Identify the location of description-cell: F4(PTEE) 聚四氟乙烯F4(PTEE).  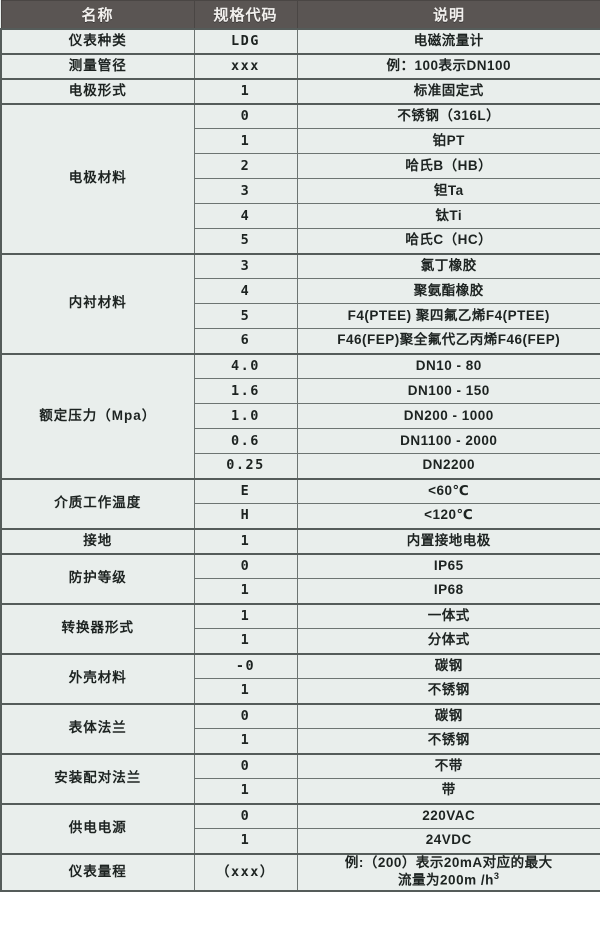
(448, 316).